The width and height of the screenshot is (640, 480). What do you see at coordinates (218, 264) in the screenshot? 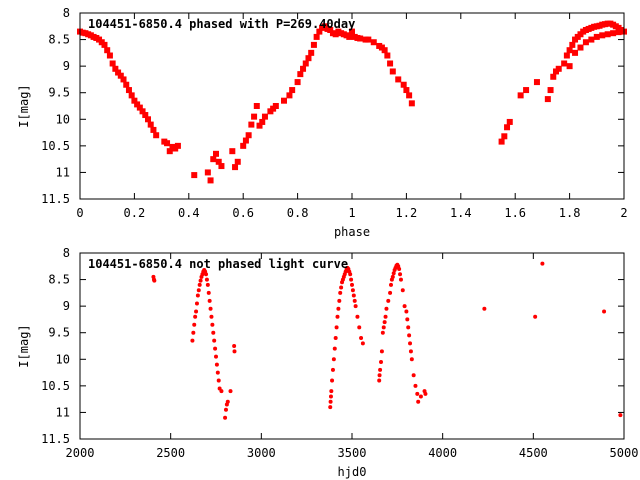
I see `plot-title: 104451-6850.4 not phased light curve` at bounding box center [218, 264].